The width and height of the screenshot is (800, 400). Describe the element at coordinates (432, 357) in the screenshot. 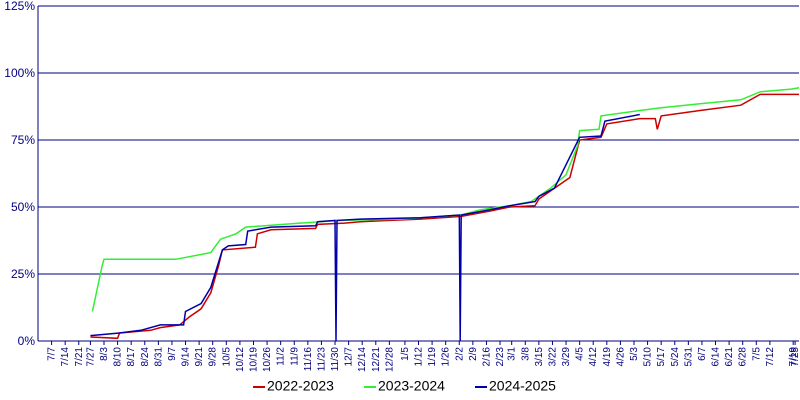

I see `x-tick-label: 1/19` at that location.